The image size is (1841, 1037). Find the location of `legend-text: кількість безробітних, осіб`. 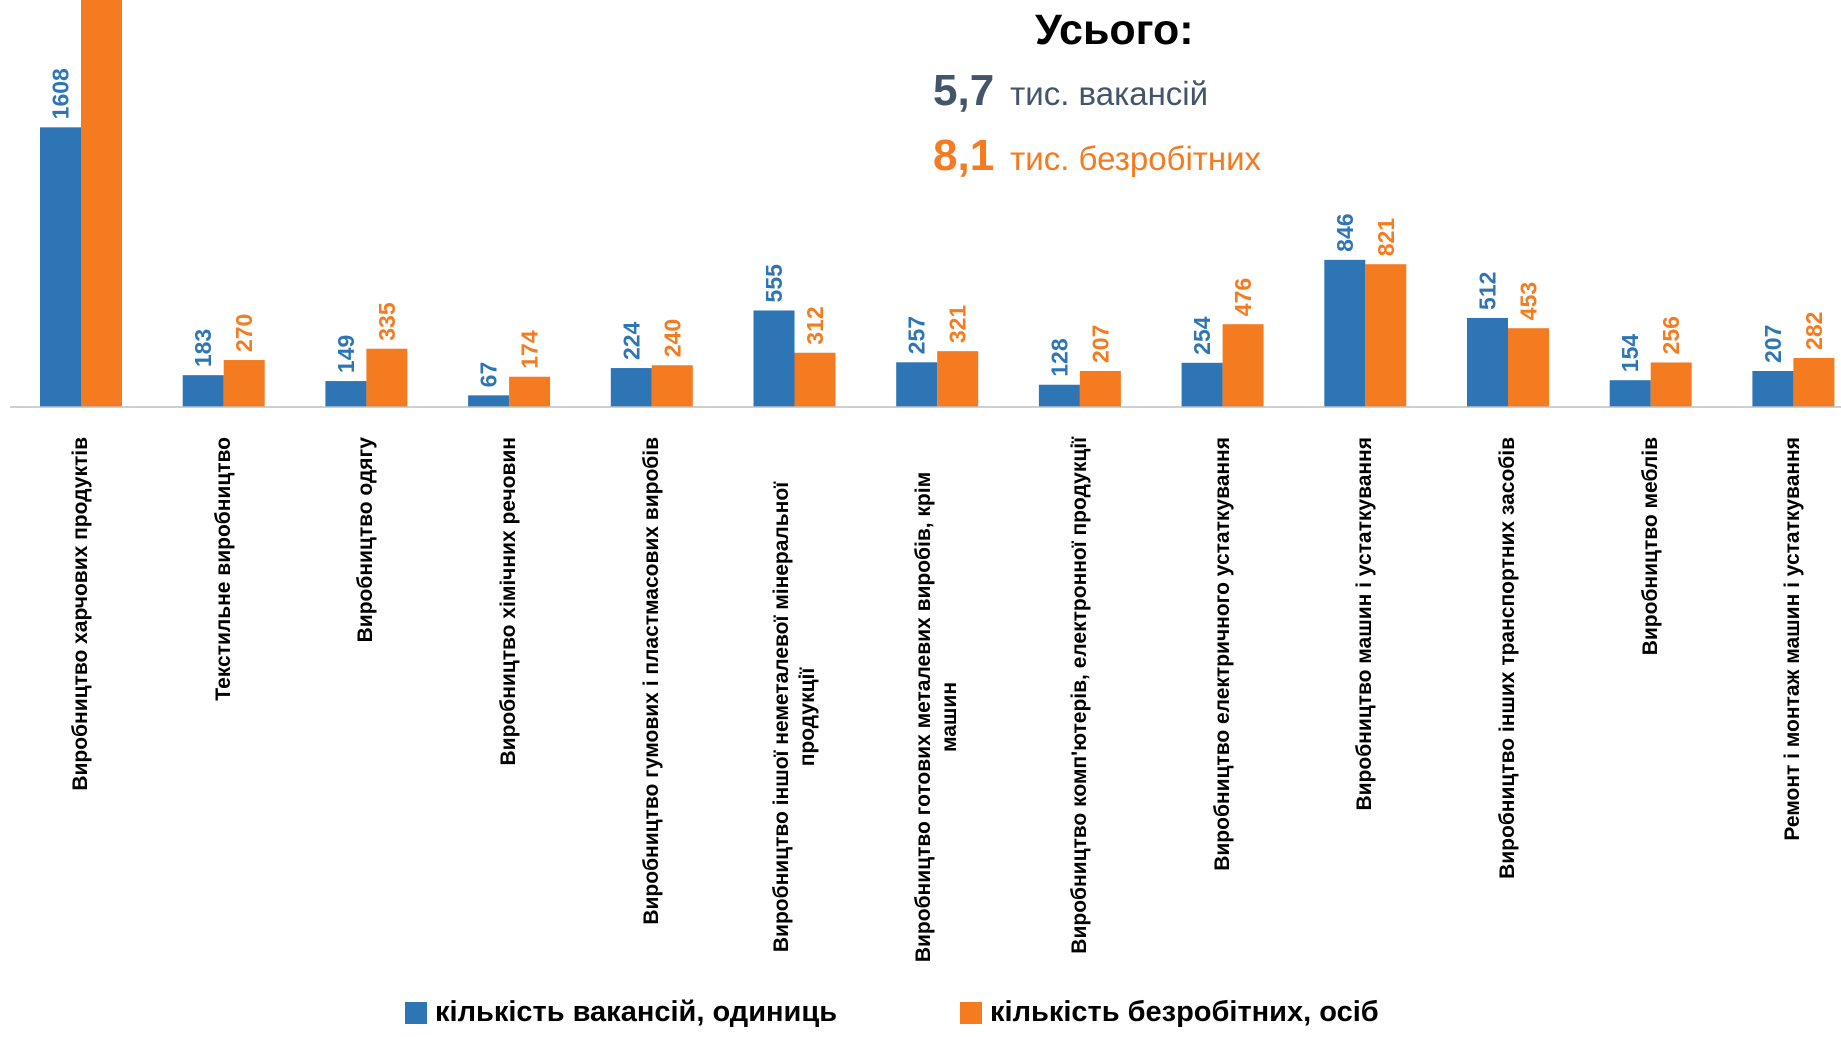

legend-text: кількість безробітних, осіб is located at coordinates (1184, 1012).